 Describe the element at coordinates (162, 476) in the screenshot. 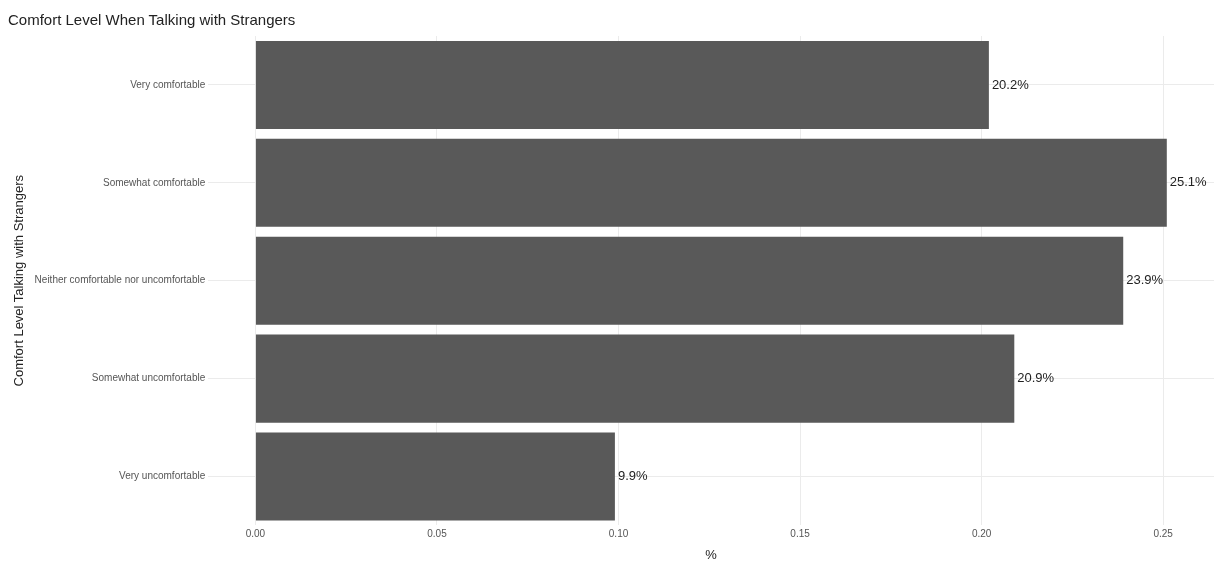

I see `y-tick-label: Very uncomfortable` at that location.